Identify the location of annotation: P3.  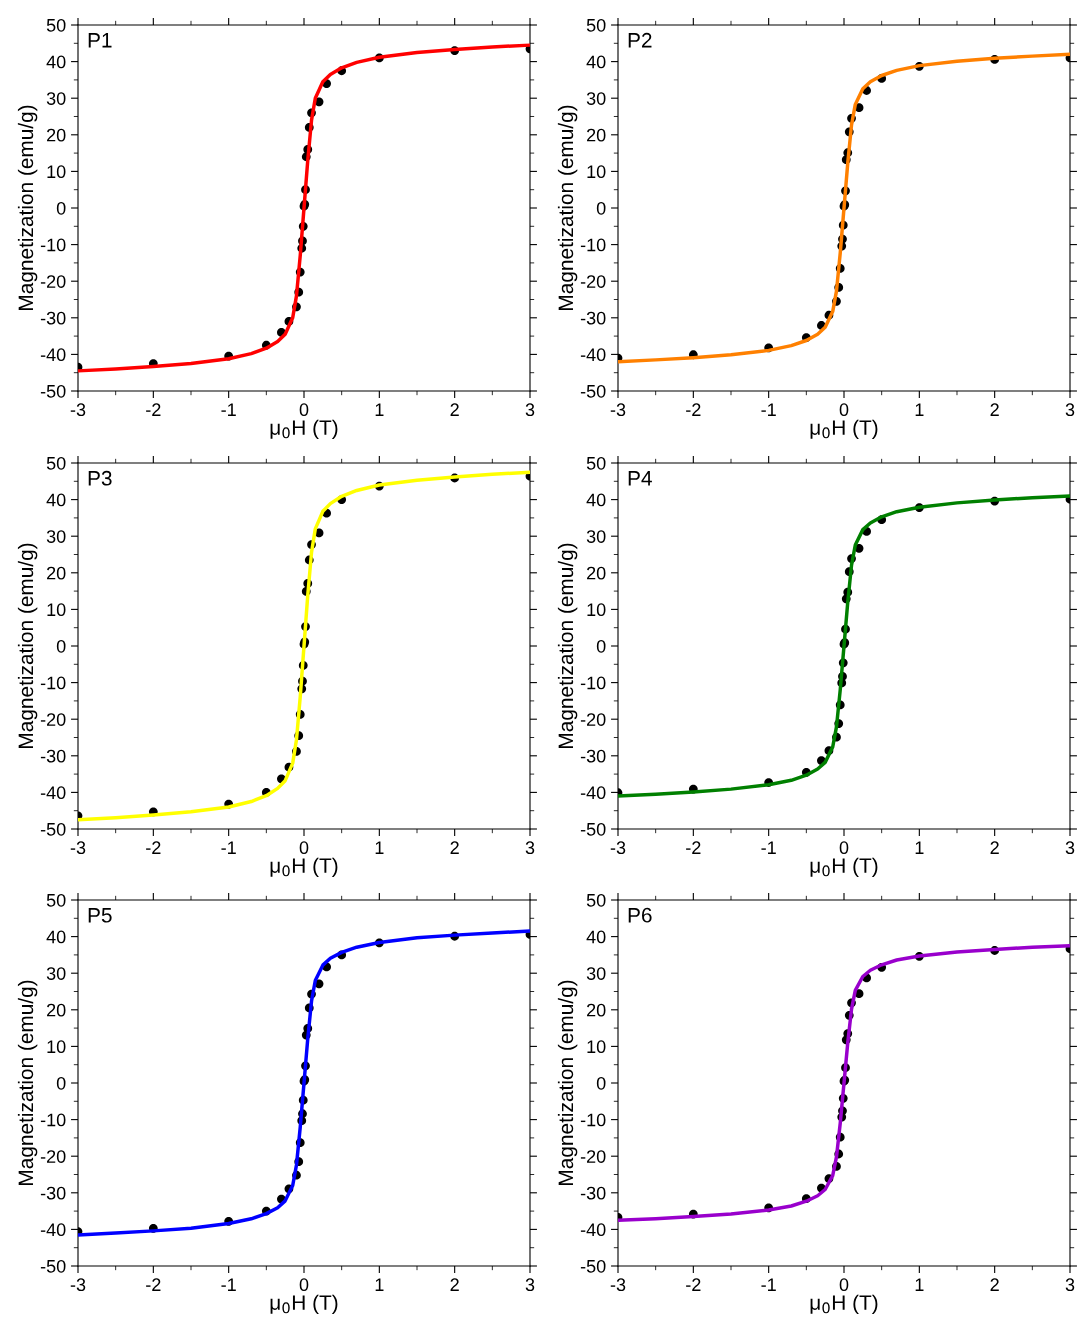
(100, 478).